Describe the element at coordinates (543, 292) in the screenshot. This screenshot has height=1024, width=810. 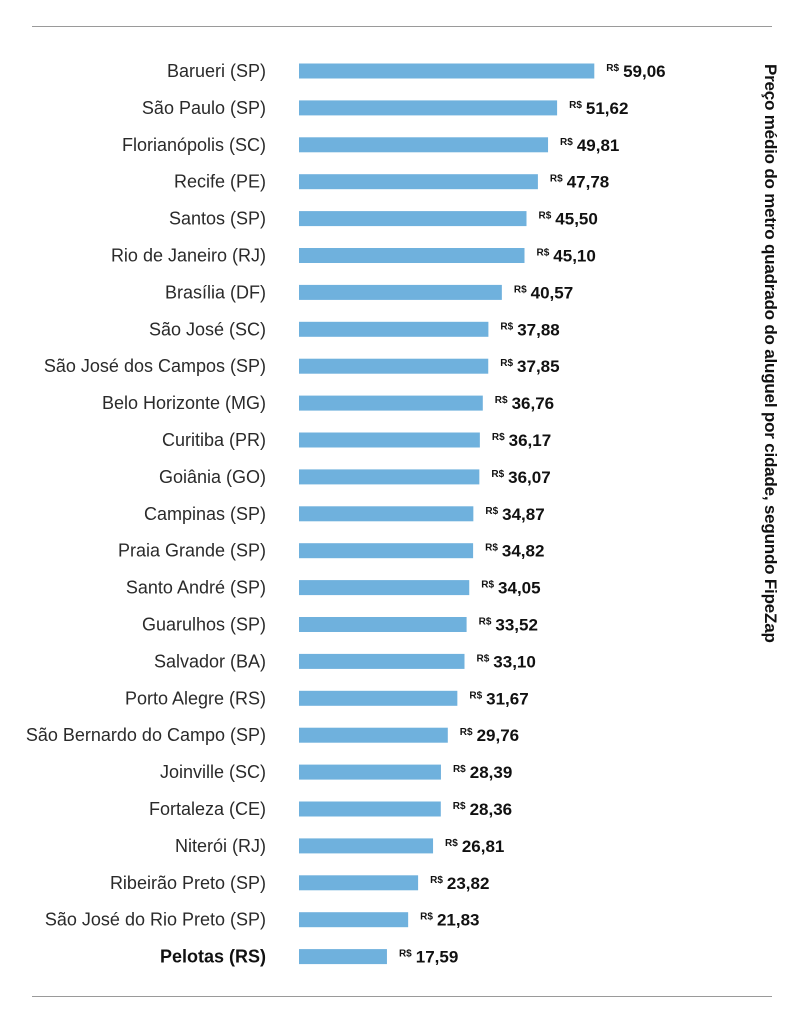
I see `data-label: R$ 40,57` at that location.